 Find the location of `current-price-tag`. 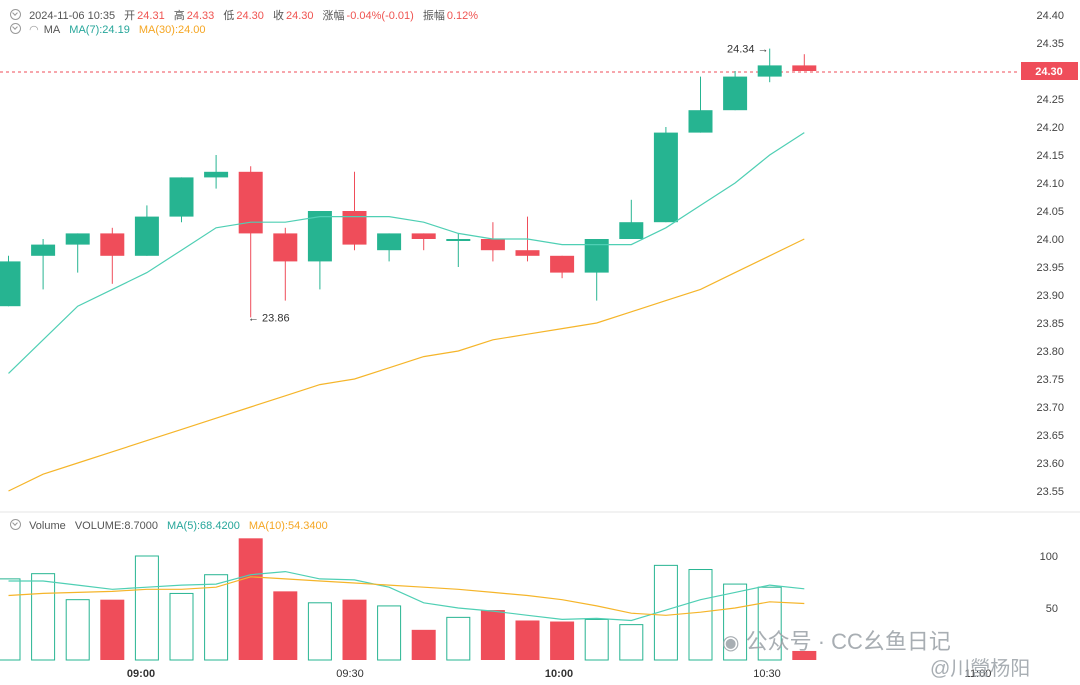

current-price-tag is located at coordinates (1049, 71).